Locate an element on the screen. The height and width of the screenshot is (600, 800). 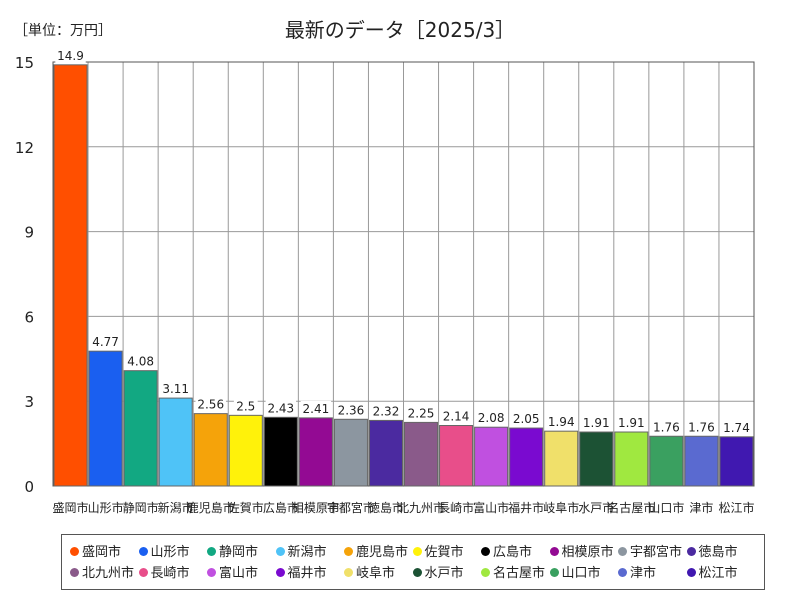
unit-label: ［単位：万円］ is located at coordinates (63, 31).